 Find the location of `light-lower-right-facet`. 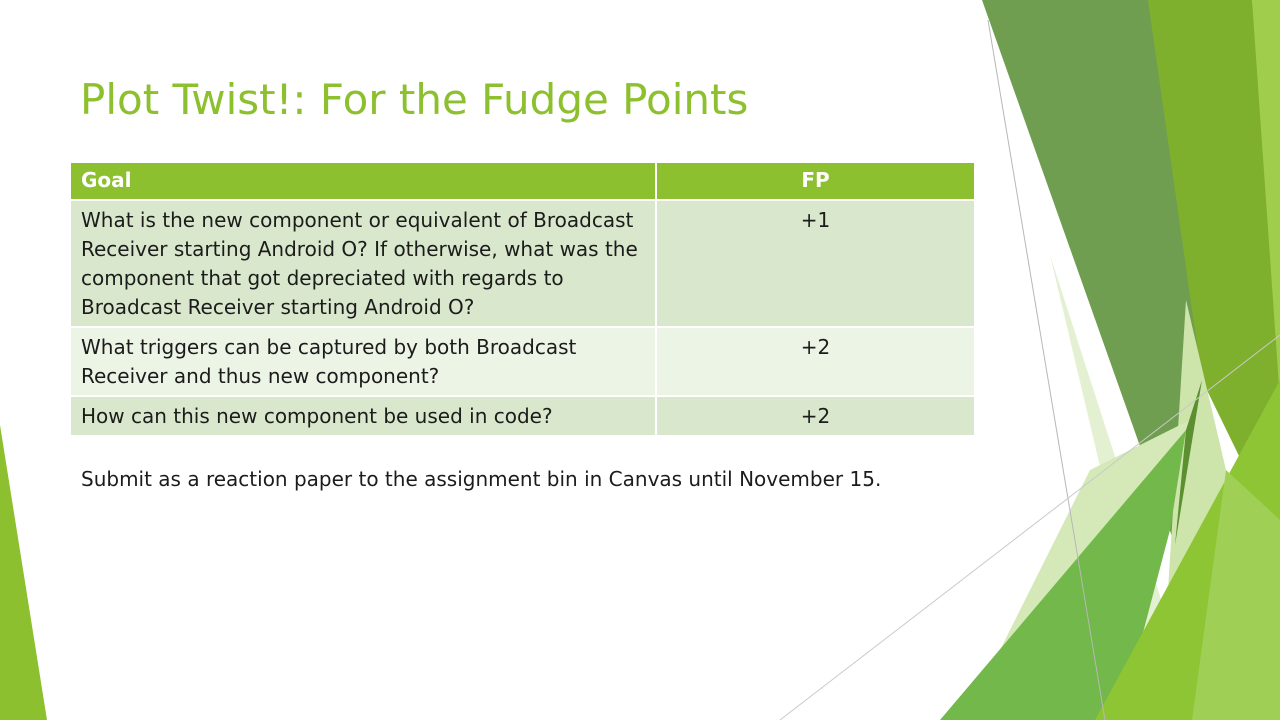

light-lower-right-facet is located at coordinates (1236, 595).